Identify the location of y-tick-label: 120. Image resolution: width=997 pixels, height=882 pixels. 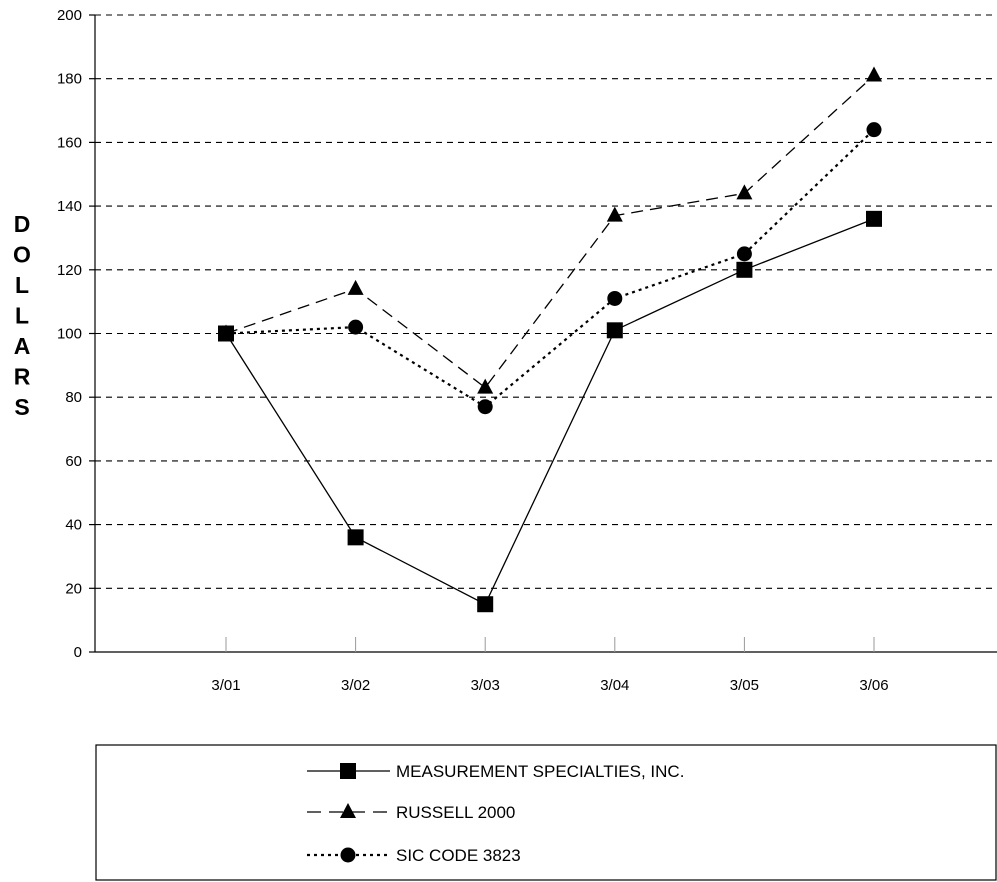
(69, 270).